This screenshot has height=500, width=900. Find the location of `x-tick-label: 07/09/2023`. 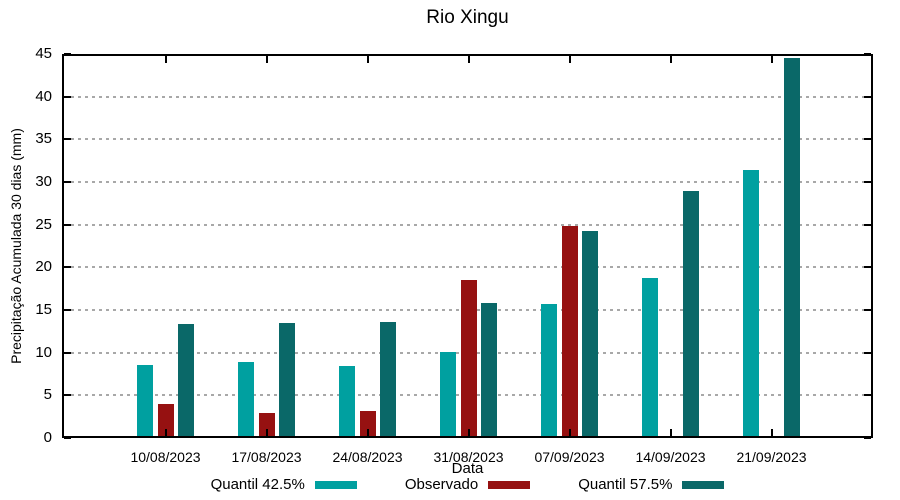

x-tick-label: 07/09/2023 is located at coordinates (569, 457).